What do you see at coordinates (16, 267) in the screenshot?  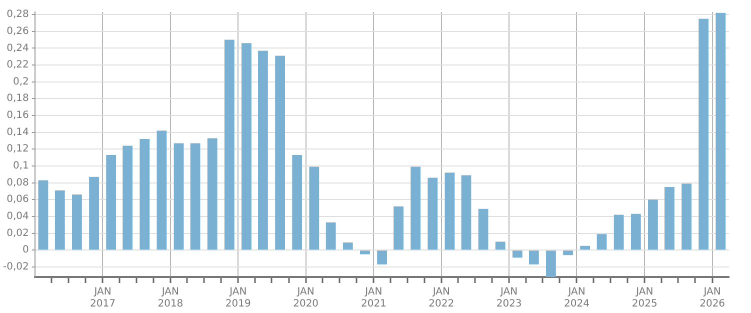 I see `y-tick-label: -0,02` at bounding box center [16, 267].